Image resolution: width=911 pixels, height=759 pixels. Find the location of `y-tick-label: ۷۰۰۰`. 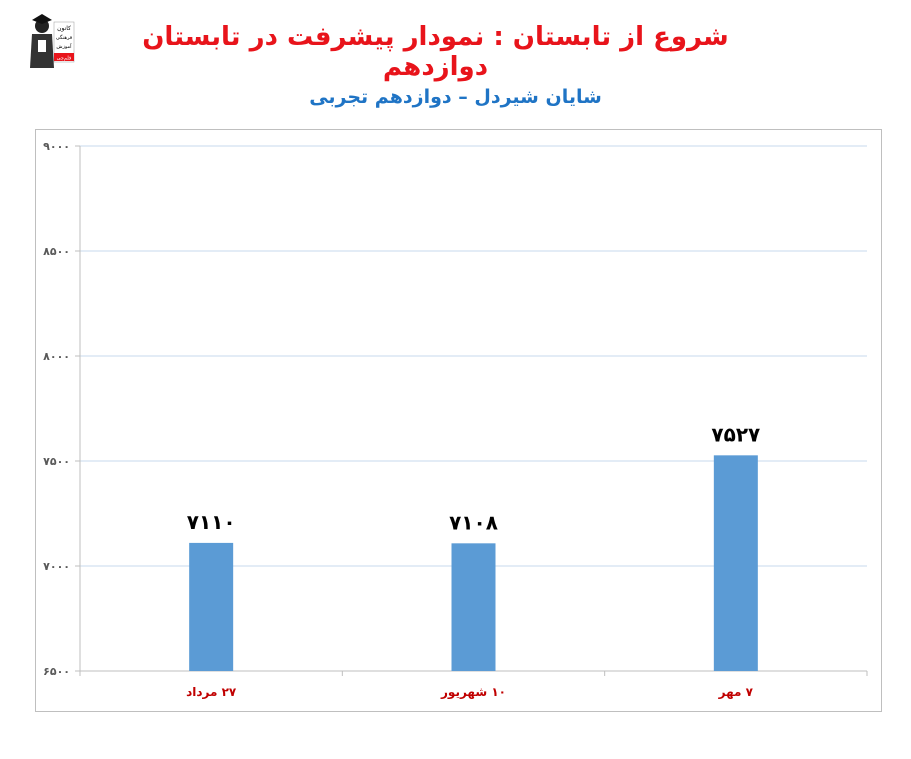

y-tick-label: ۷۰۰۰ is located at coordinates (56, 566).